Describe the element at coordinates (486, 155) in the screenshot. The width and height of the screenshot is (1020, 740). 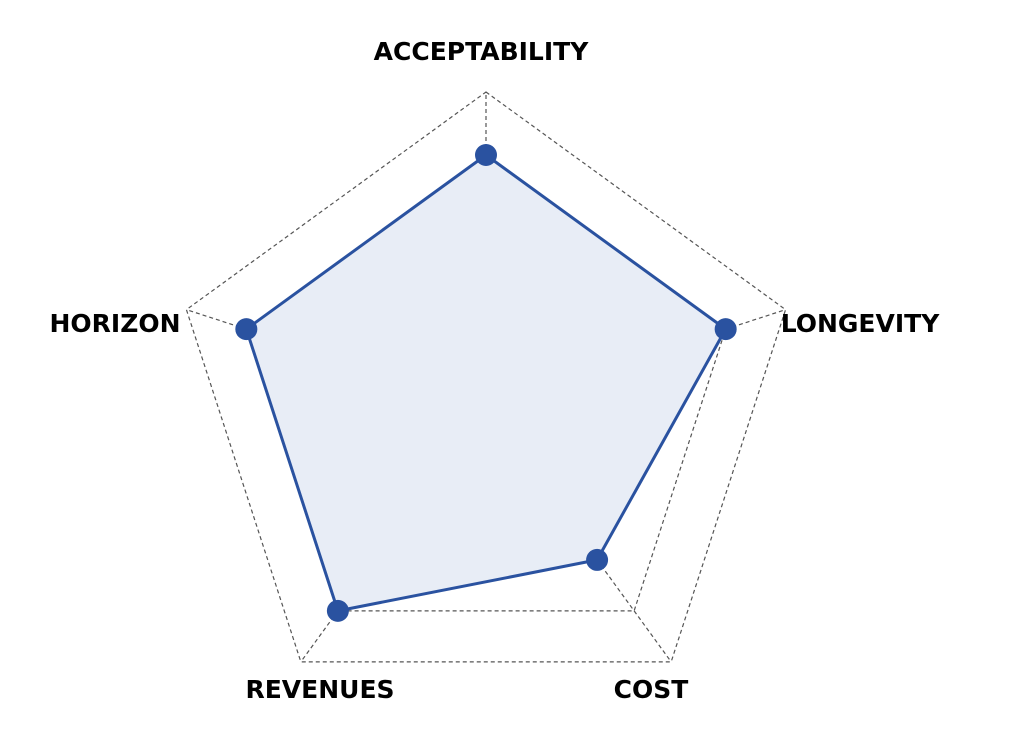
I see `data-point-acceptability` at that location.